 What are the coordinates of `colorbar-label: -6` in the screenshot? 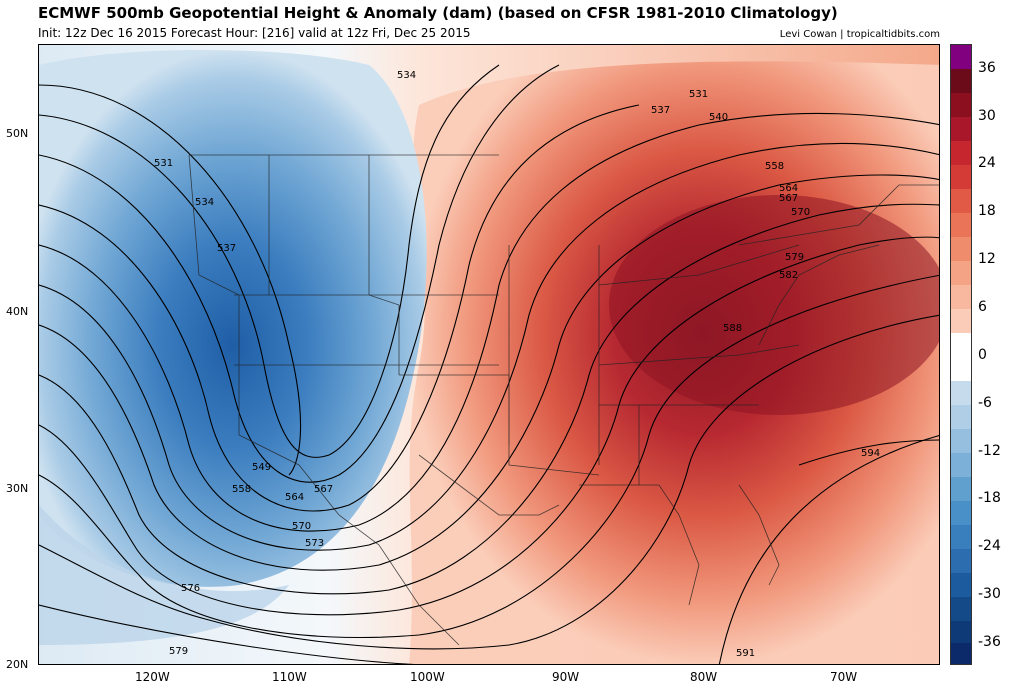 It's located at (985, 403).